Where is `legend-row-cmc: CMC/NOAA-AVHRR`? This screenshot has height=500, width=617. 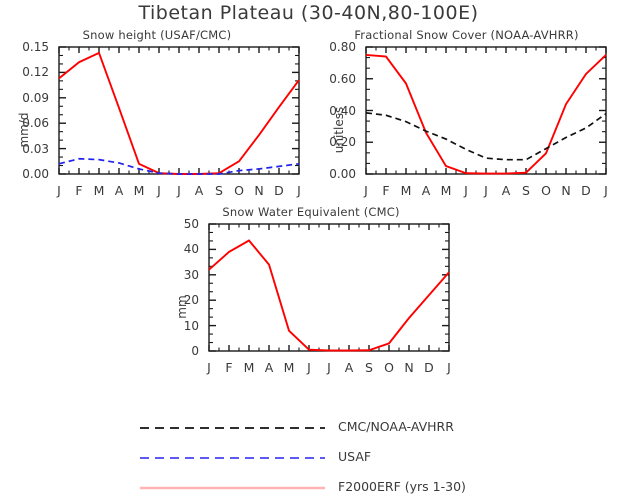
legend-row-cmc: CMC/NOAA-AVHRR is located at coordinates (370, 428).